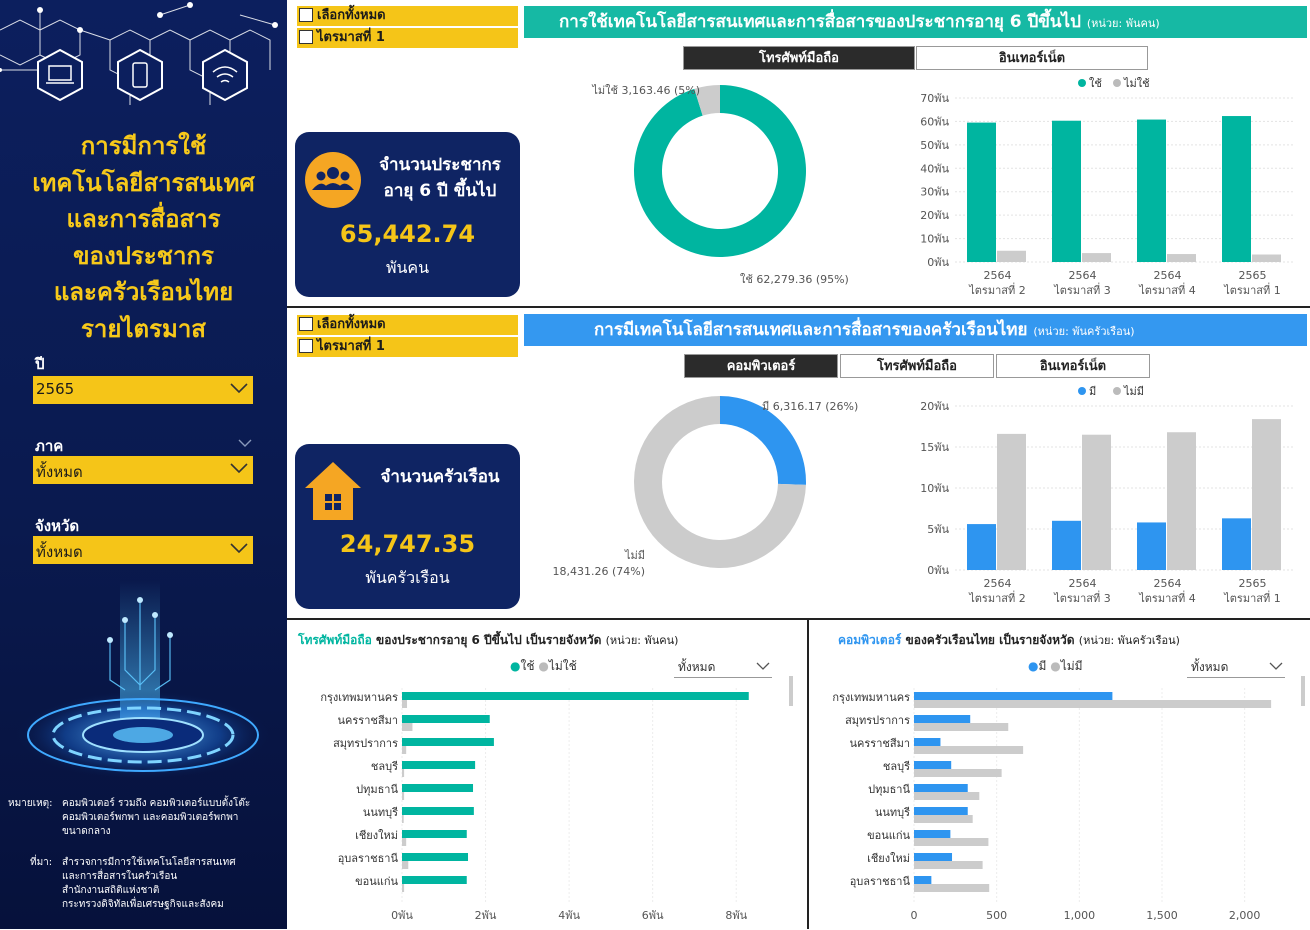 This screenshot has height=930, width=1310. Describe the element at coordinates (892, 812) in the screenshot. I see `category-label: นนทบุรี` at that location.